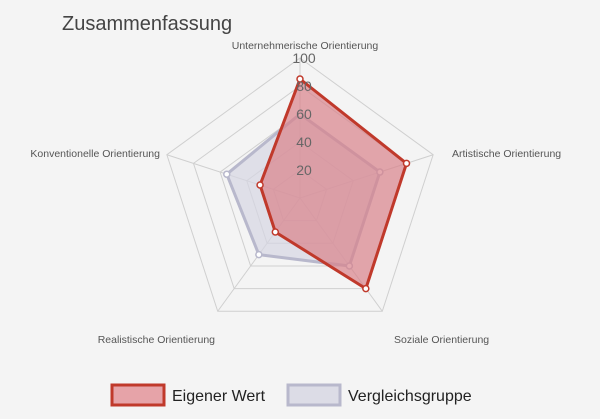 Image resolution: width=600 pixels, height=419 pixels. I want to click on axis-label-sozial: Soziale Orientierung, so click(441, 340).